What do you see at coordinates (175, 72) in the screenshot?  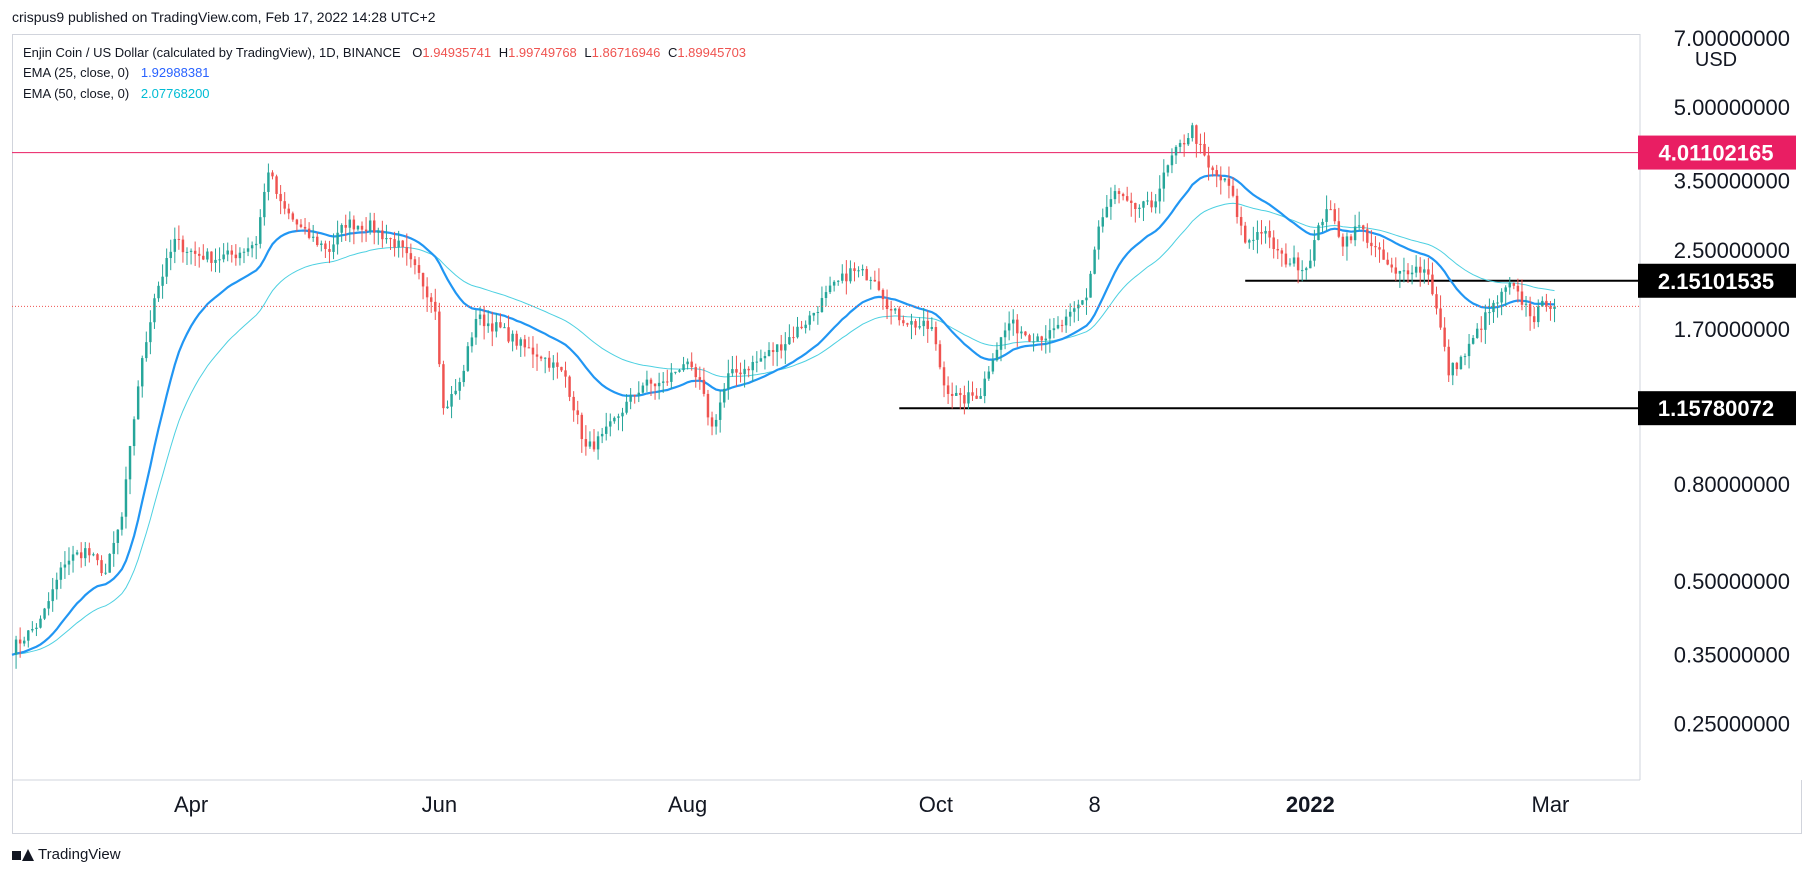 I see `legend-ema25-value: 1.92988381` at bounding box center [175, 72].